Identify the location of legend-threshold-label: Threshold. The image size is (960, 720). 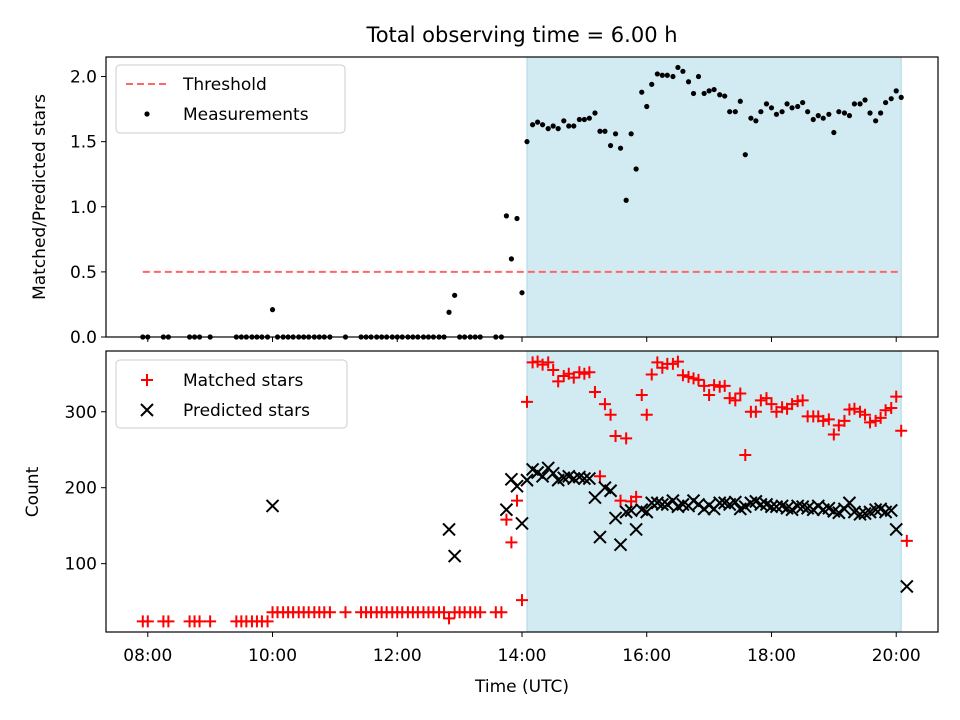
(224, 85).